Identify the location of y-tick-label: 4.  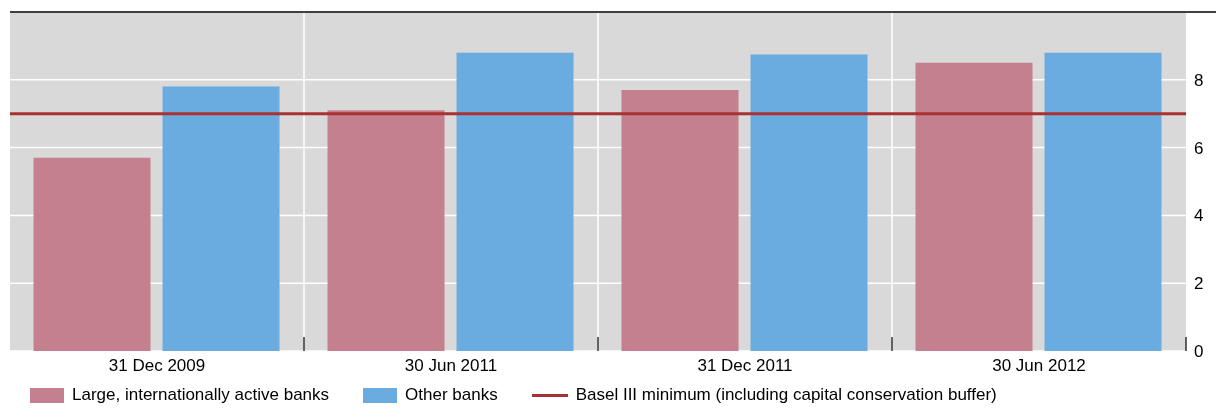
(1199, 216).